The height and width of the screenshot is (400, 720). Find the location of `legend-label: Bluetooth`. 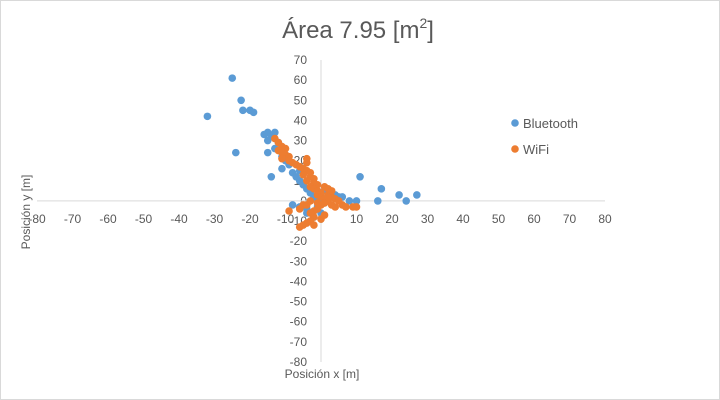

legend-label: Bluetooth is located at coordinates (550, 123).